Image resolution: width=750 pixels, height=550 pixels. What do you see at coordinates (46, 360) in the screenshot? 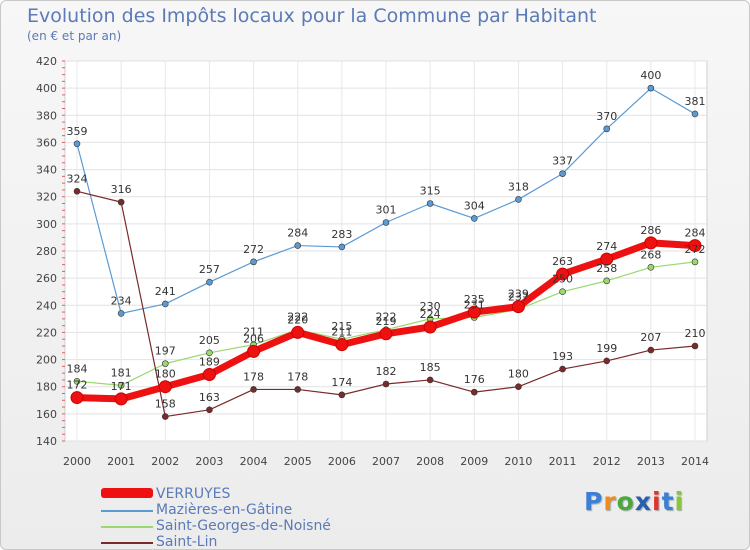
I see `y-tick-label: 200` at bounding box center [46, 360].